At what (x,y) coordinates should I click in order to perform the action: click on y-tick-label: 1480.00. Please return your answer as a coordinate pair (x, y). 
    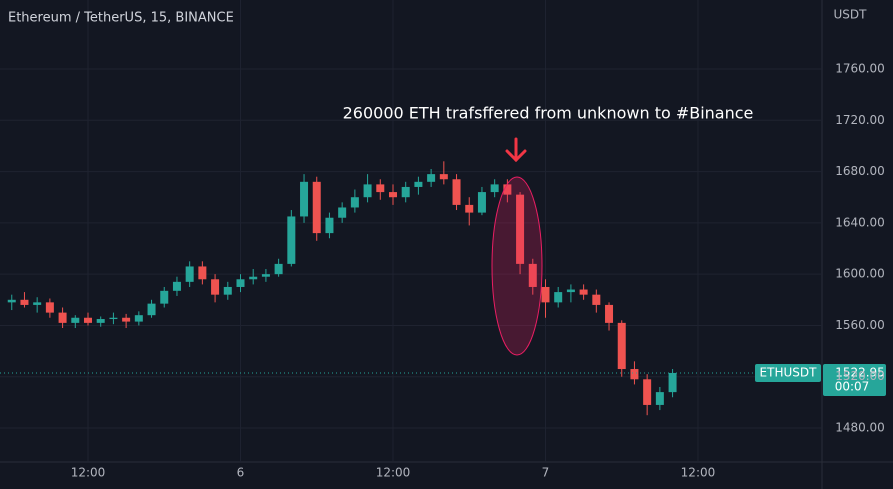
    Looking at the image, I should click on (860, 428).